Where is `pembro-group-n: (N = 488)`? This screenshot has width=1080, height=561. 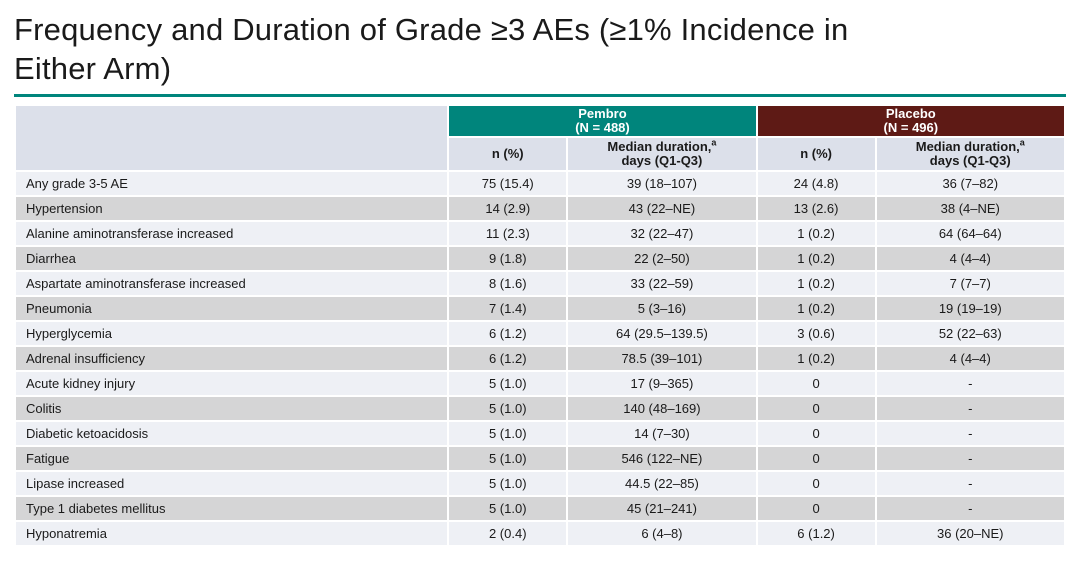
pembro-group-n: (N = 488) is located at coordinates (602, 127).